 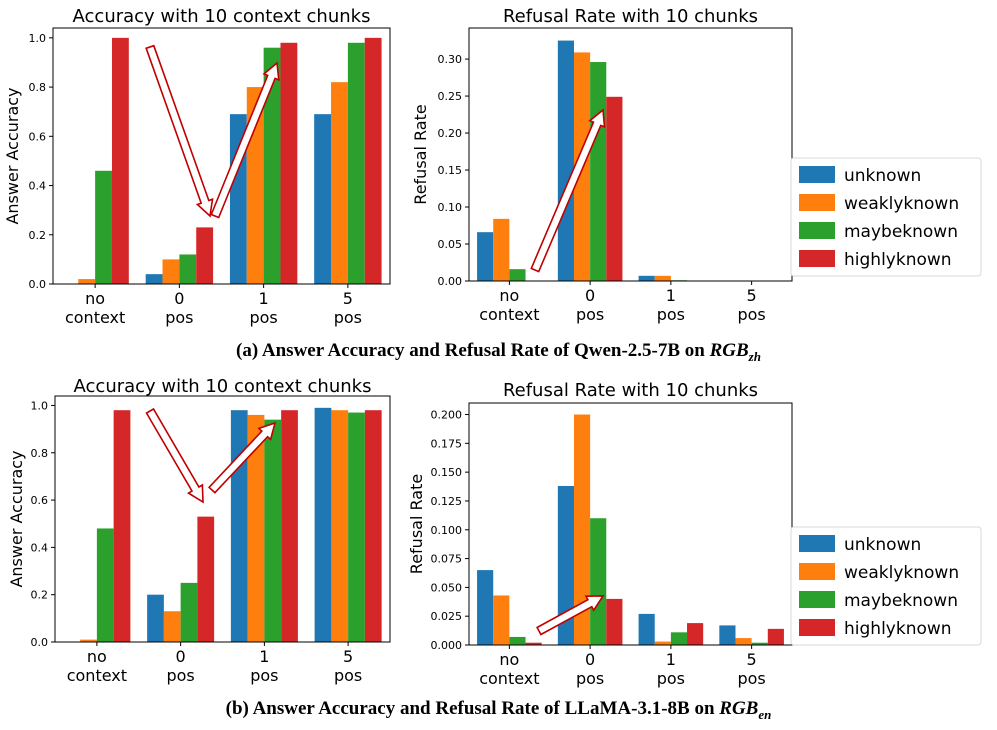 I want to click on y-tick-label: 0.8, so click(x=38, y=87).